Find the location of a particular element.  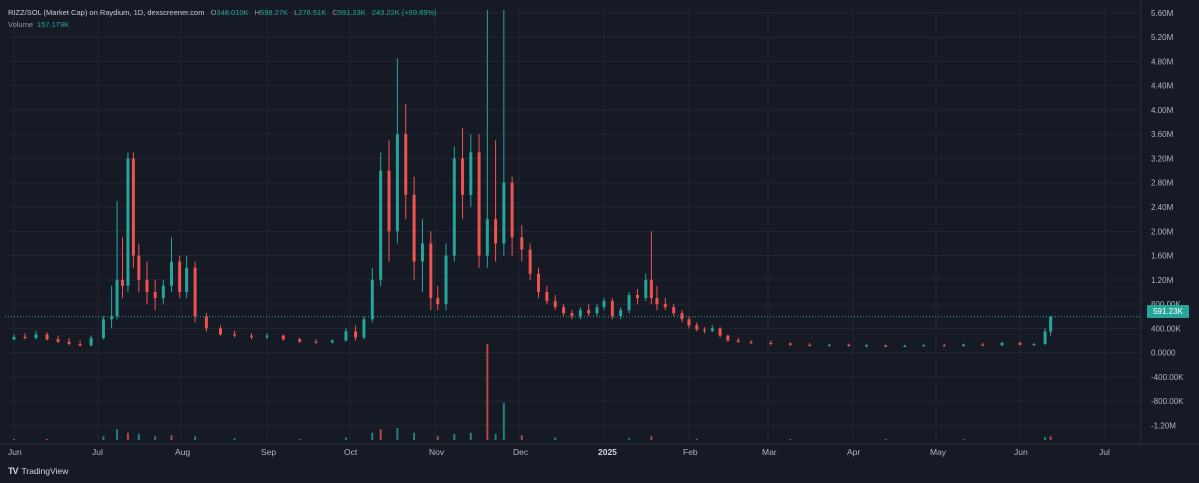

tradingview-mark-icon: TV is located at coordinates (13, 471).